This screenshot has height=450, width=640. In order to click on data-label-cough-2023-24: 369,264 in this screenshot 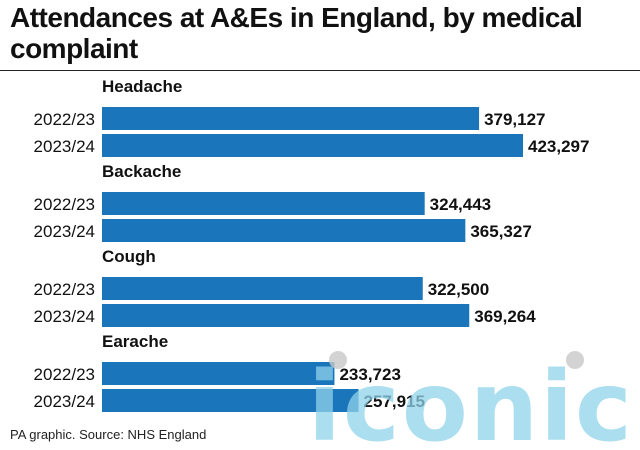, I will do `click(505, 316)`.